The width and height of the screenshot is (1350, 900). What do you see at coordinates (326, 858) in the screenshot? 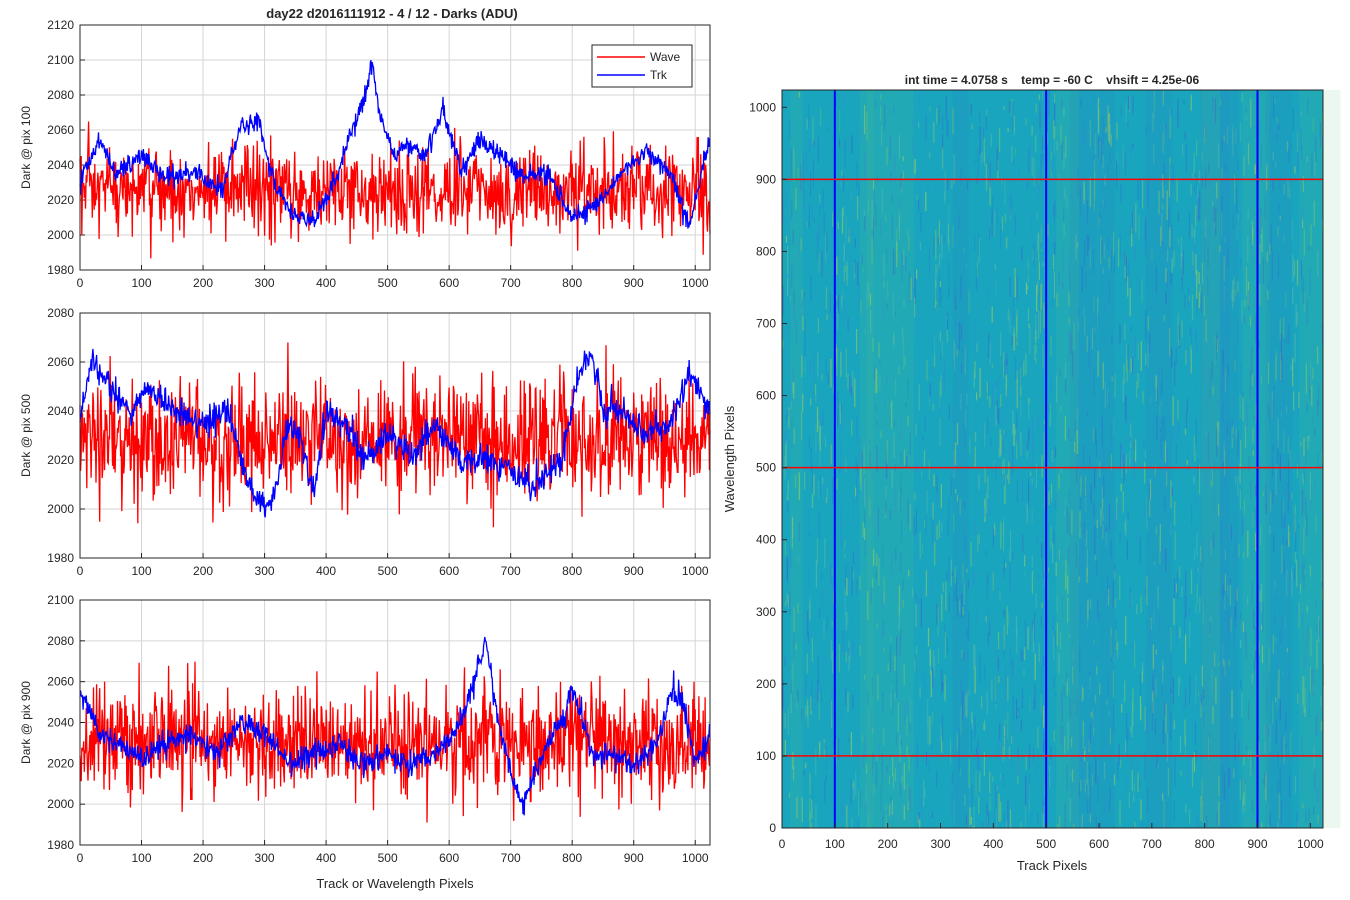
I see `x-tick-label: 400` at bounding box center [326, 858].